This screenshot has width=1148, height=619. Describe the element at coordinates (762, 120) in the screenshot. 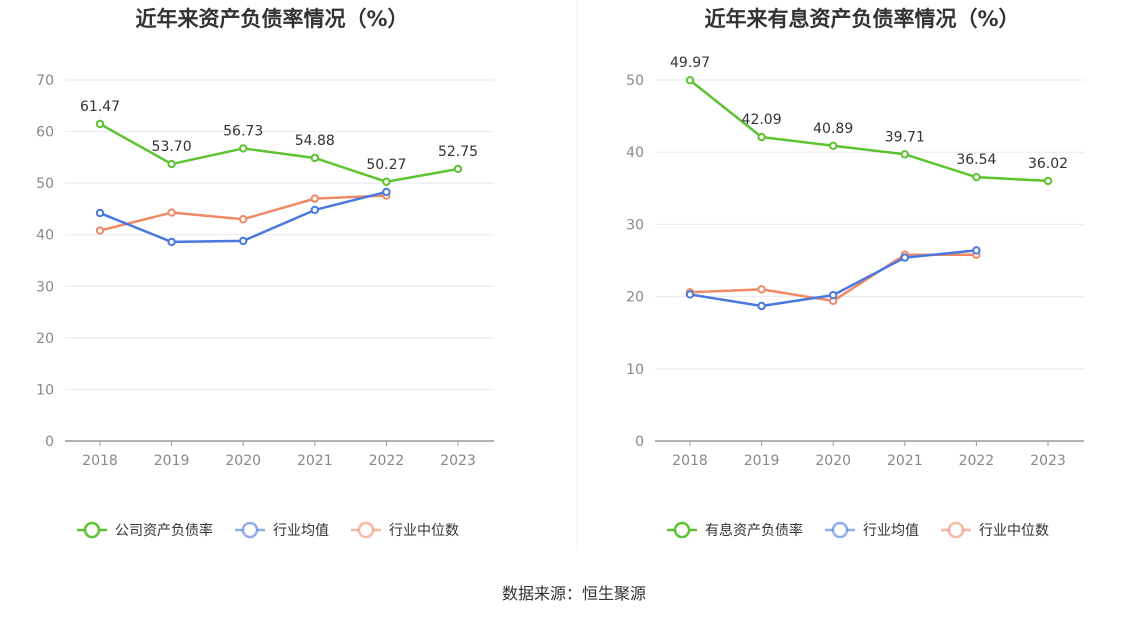

I see `data-label: 42.09` at that location.